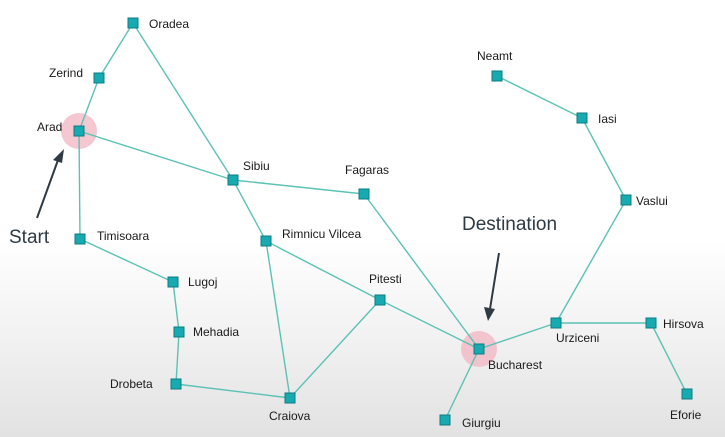 This screenshot has height=437, width=725. I want to click on city-label-timisoara: Timisoara, so click(123, 236).